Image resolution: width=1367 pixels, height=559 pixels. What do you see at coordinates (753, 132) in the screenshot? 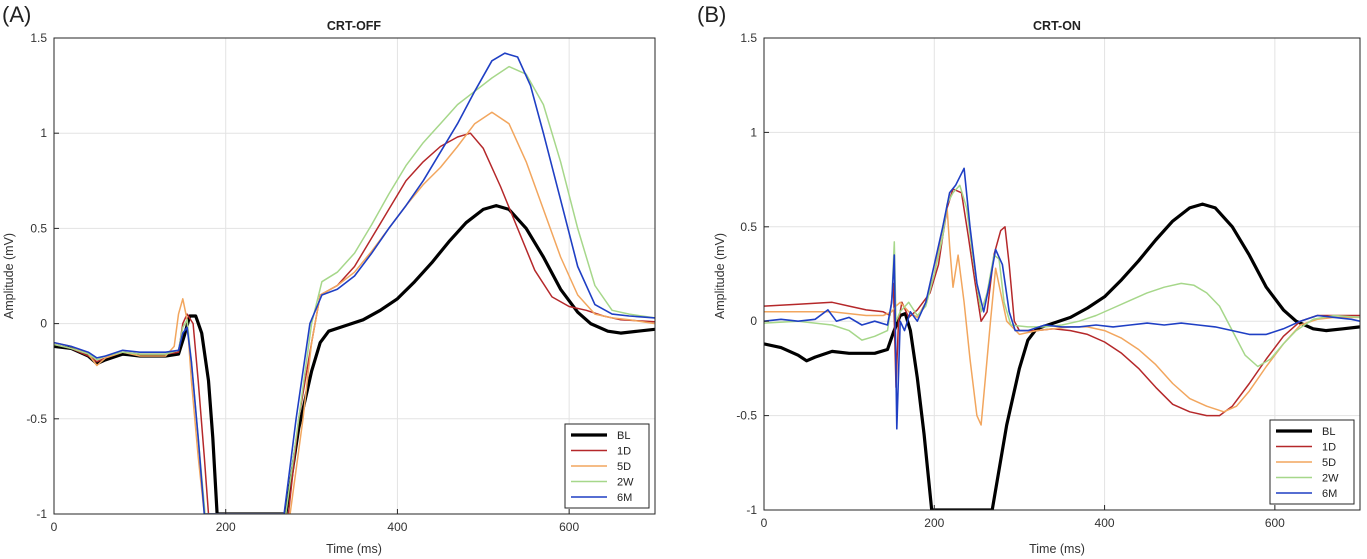
I see `panel-b-ytick-label-4: 1` at bounding box center [753, 132].